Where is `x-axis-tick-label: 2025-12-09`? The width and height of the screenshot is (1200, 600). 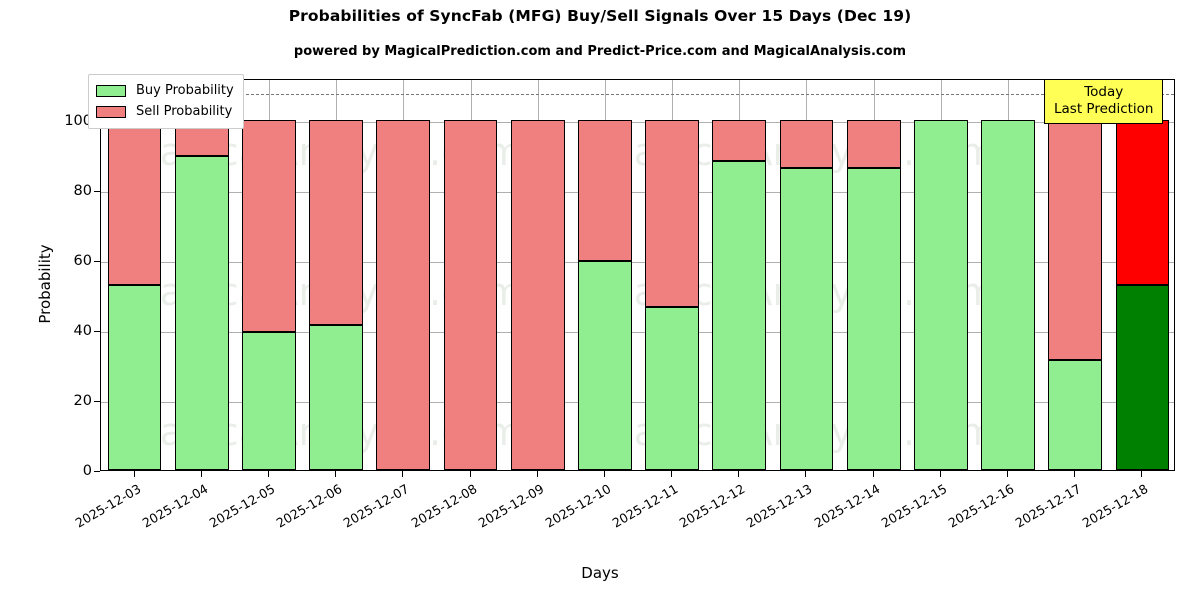
x-axis-tick-label: 2025-12-09 is located at coordinates (511, 506).